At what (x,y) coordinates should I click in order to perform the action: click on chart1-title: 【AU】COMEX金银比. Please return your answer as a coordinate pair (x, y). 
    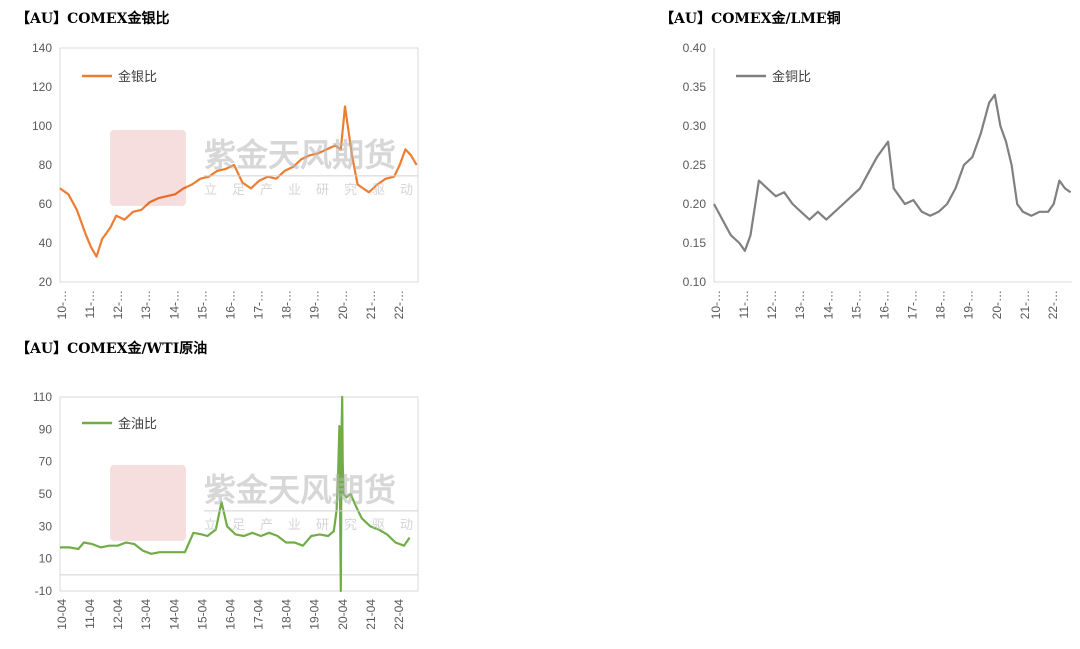
    Looking at the image, I should click on (93, 19).